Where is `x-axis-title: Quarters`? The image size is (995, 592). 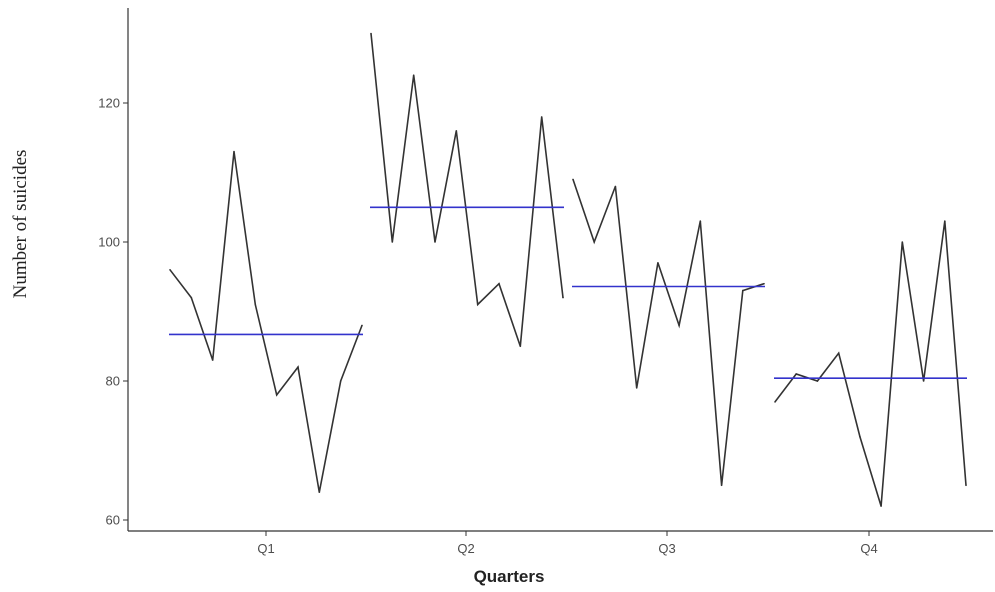 x-axis-title: Quarters is located at coordinates (509, 576).